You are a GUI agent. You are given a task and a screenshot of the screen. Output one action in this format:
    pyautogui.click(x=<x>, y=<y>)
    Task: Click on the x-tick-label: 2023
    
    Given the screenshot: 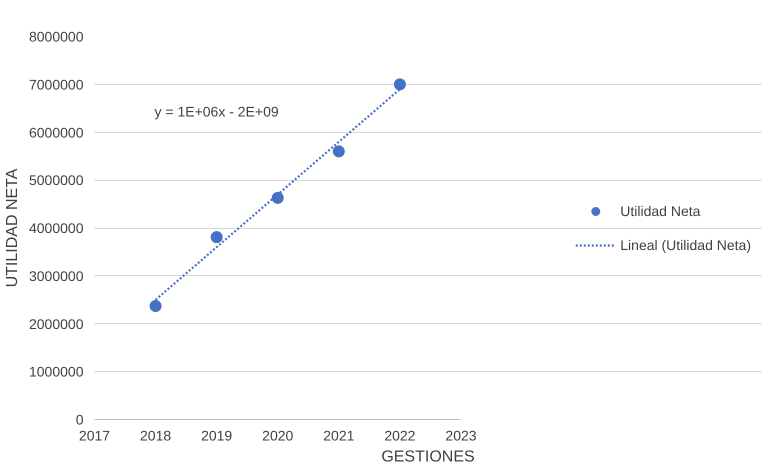 What is the action you would take?
    pyautogui.click(x=461, y=436)
    